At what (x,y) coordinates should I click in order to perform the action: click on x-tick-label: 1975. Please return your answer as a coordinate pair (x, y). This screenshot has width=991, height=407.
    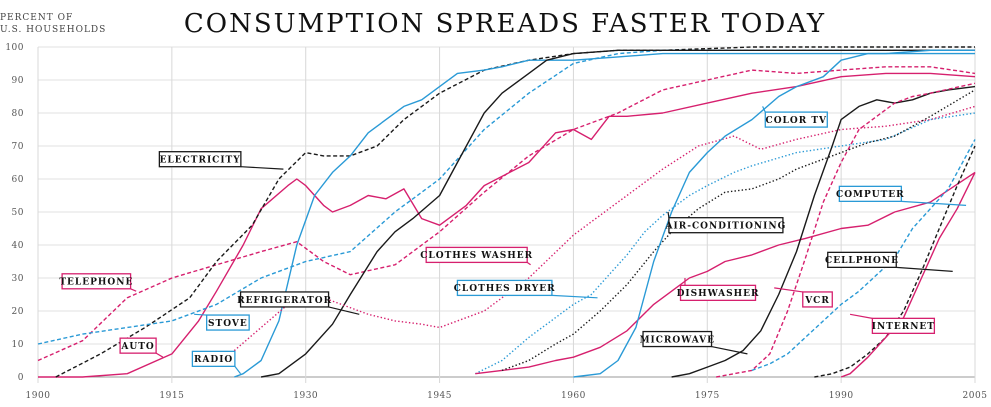
    Looking at the image, I should click on (707, 396).